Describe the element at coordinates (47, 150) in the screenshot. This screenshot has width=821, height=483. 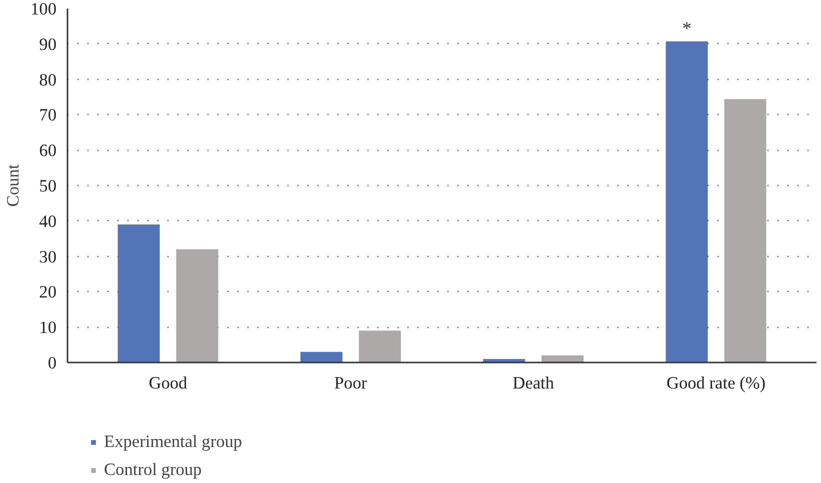
I see `y-tick-label: 60` at that location.